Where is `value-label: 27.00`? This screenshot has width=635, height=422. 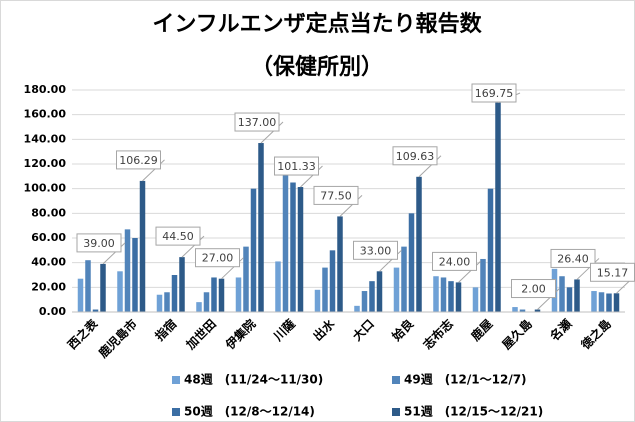 value-label: 27.00 is located at coordinates (218, 258).